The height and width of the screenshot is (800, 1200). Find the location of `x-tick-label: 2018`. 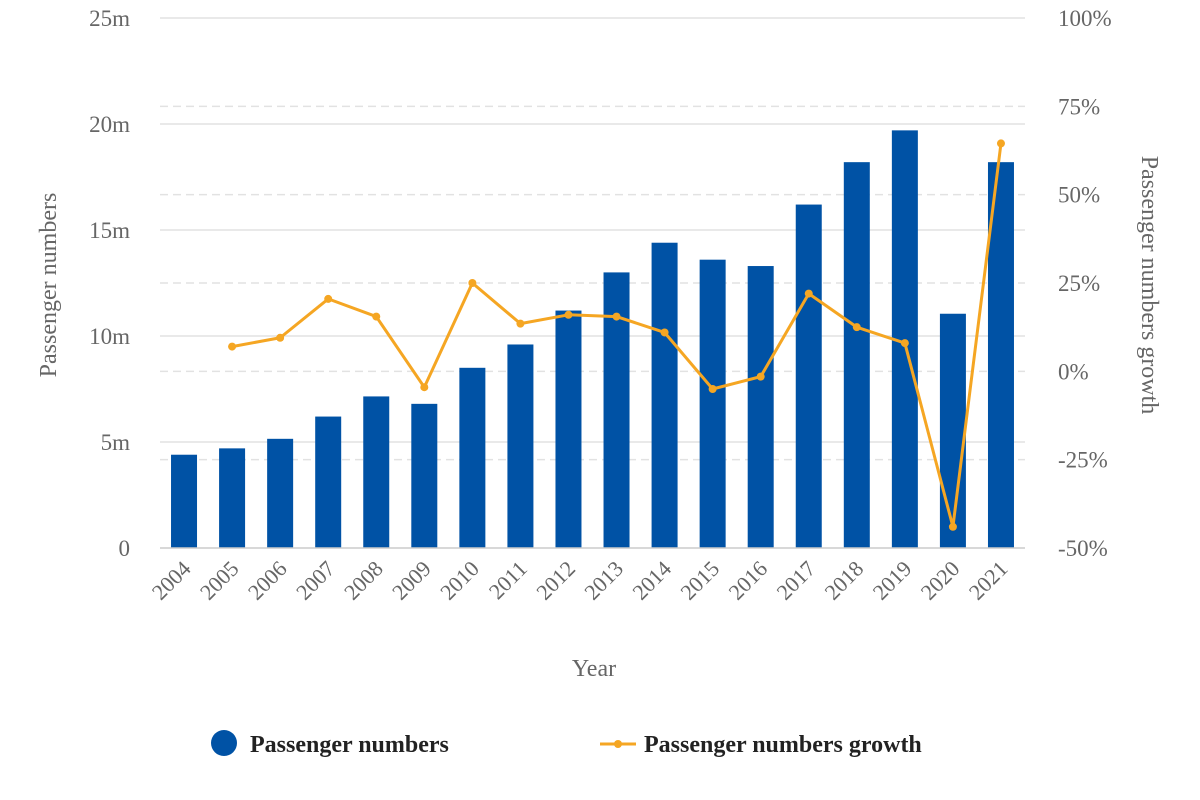

x-tick-label: 2018 is located at coordinates (844, 580).